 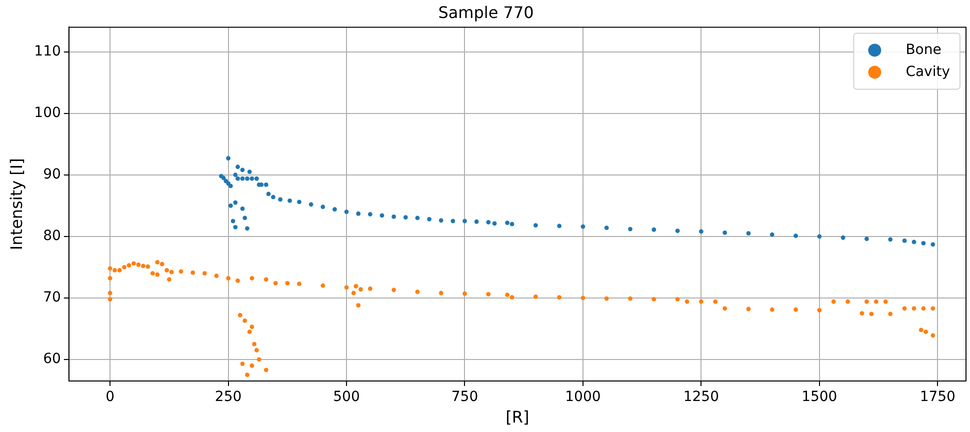 What do you see at coordinates (820, 397) in the screenshot?
I see `x-tick-label: 1500` at bounding box center [820, 397].